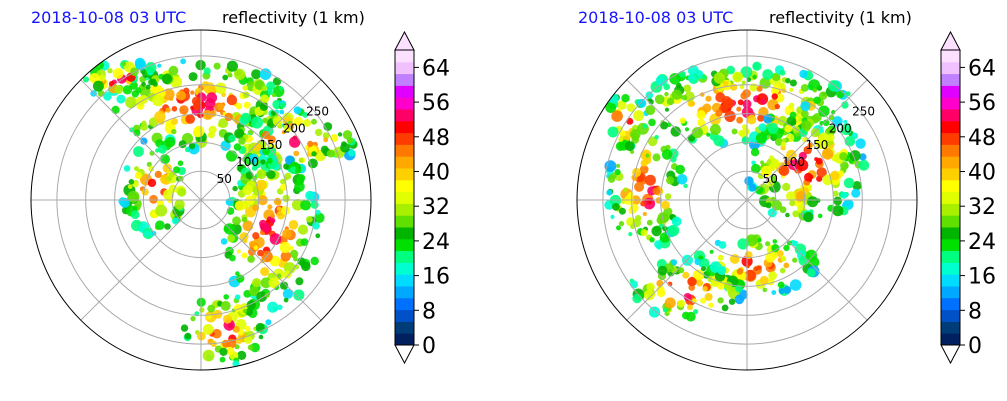 Image resolution: width=1007 pixels, height=401 pixels. What do you see at coordinates (436, 207) in the screenshot?
I see `colorbar-tick-label: 32` at bounding box center [436, 207].